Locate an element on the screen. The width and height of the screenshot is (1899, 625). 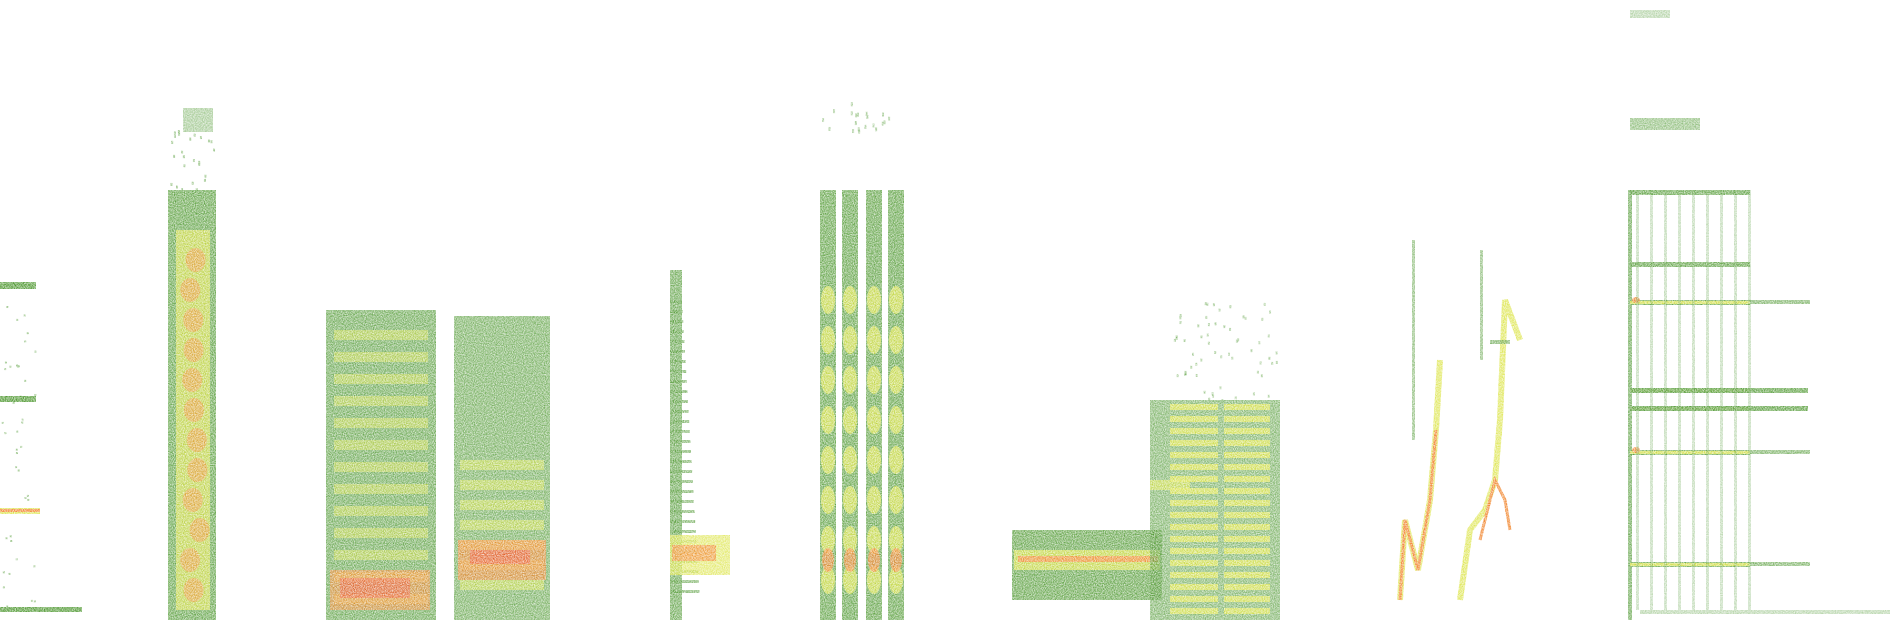
segment-9-tonal-harmonics is located at coordinates (1759, 315).